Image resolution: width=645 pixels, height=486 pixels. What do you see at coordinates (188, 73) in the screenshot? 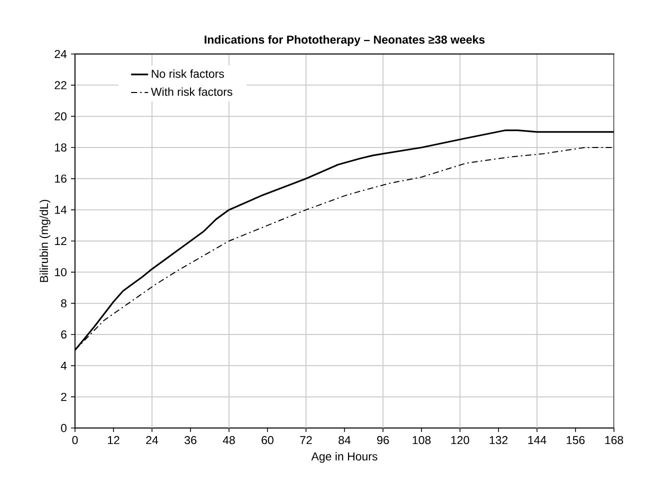
I see `legend-label: No risk factors` at bounding box center [188, 73].